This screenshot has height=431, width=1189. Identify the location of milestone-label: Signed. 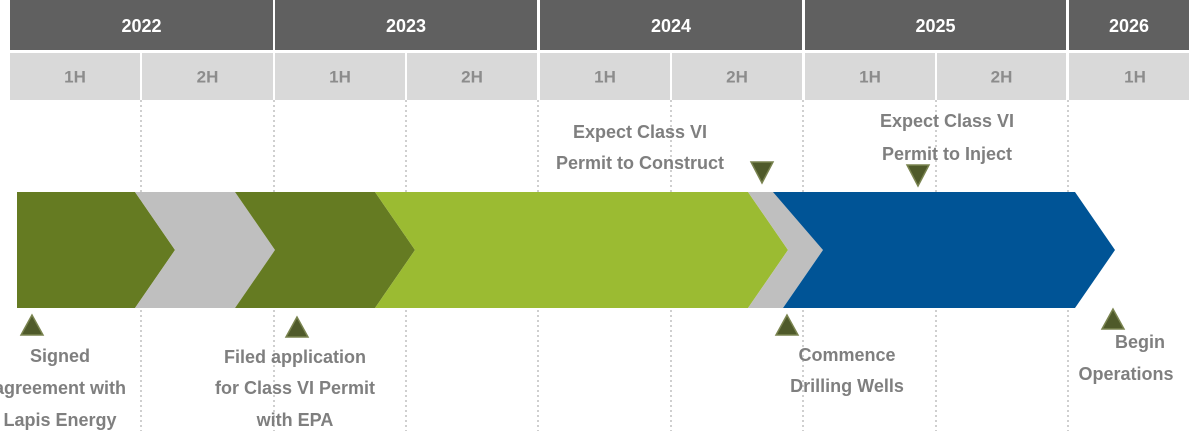
(60, 356).